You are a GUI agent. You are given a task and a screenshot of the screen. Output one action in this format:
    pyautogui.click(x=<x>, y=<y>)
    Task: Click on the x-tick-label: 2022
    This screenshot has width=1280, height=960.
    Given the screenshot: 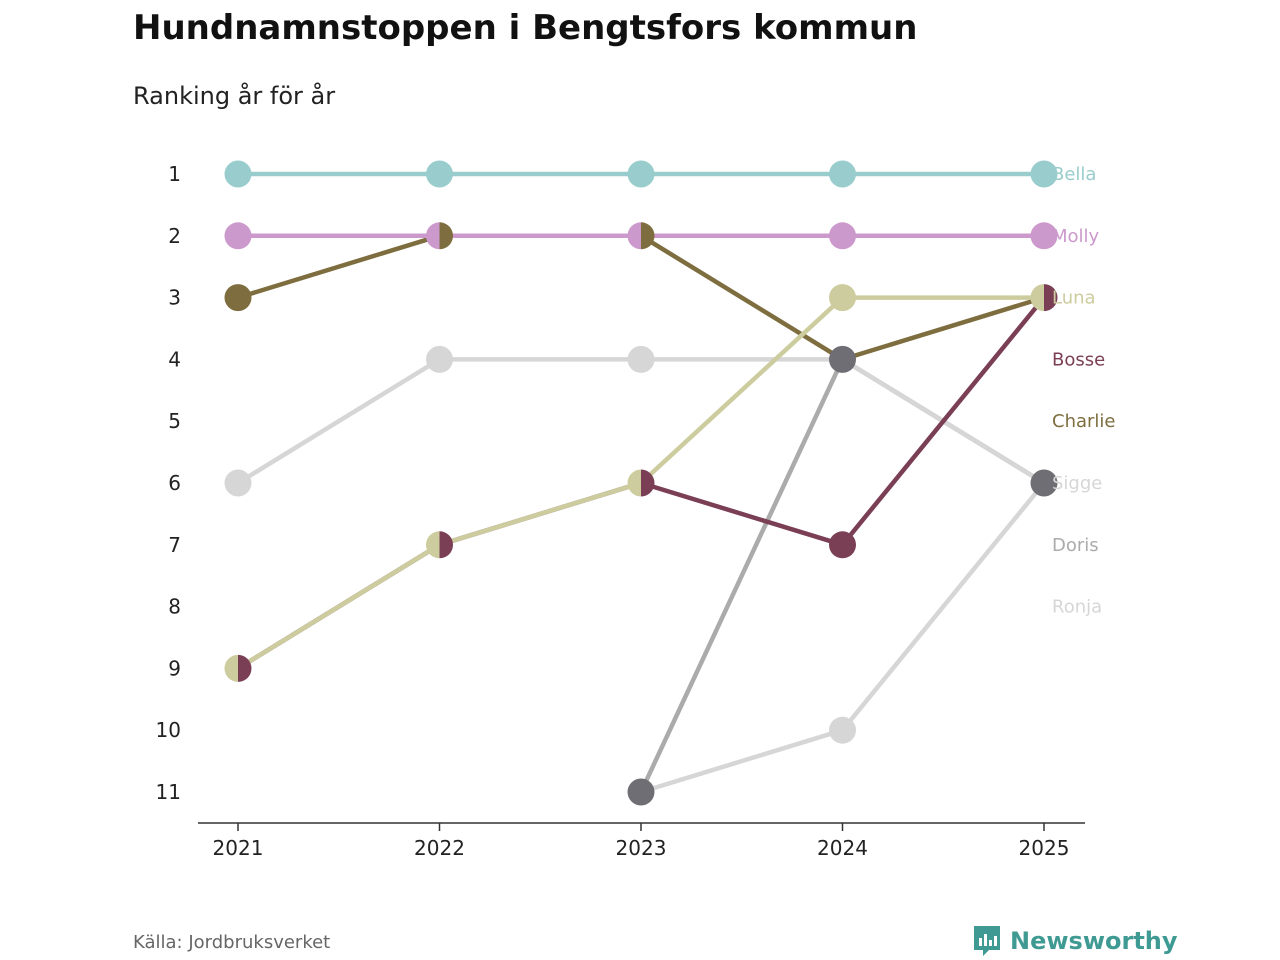 What is the action you would take?
    pyautogui.click(x=439, y=848)
    